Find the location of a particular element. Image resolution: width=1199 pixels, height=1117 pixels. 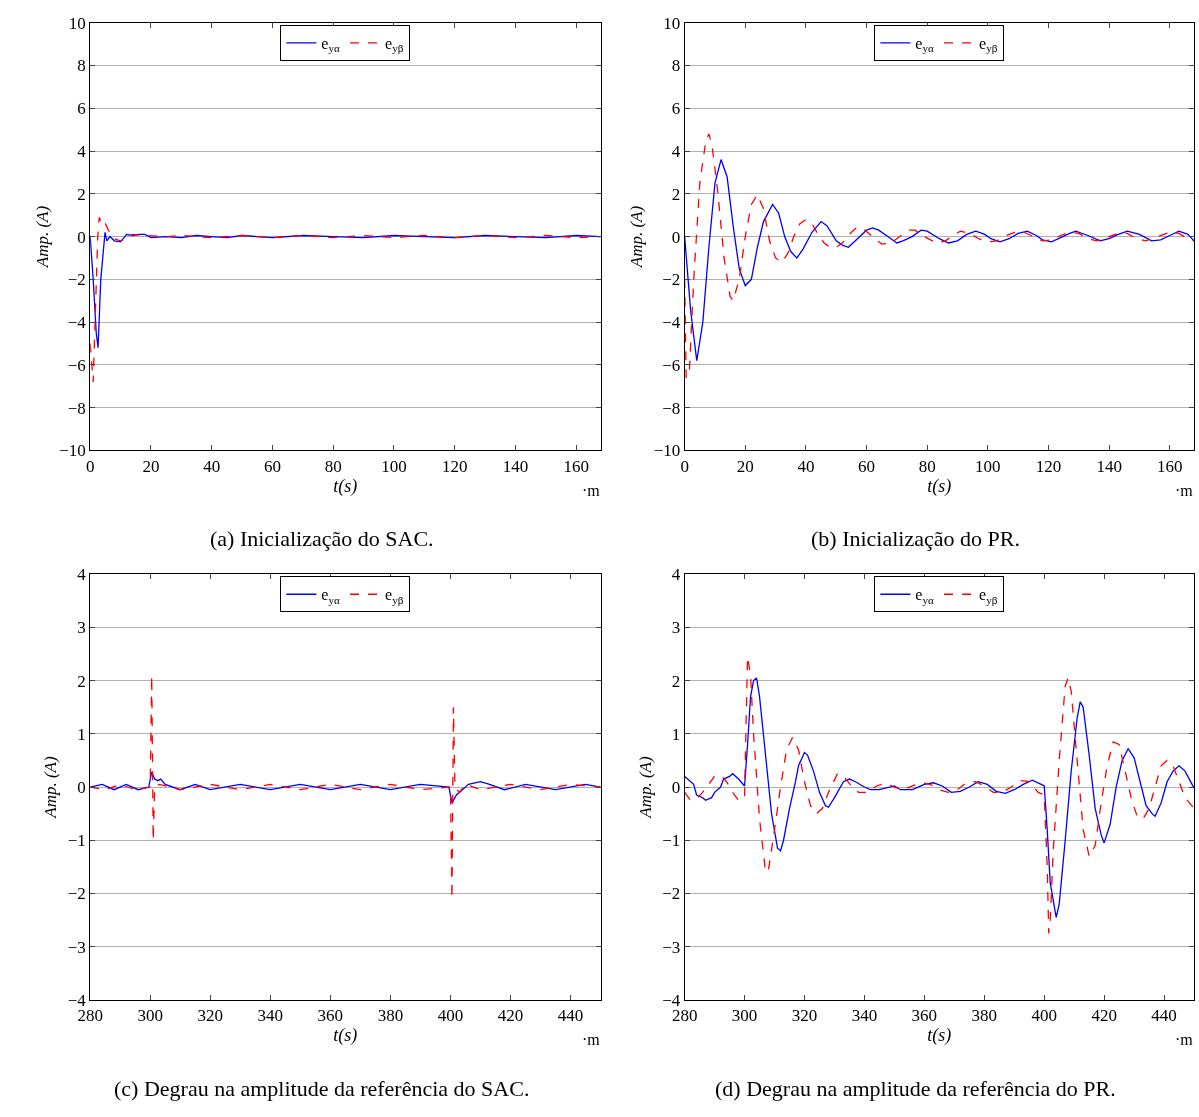

text: (a) Inicialização do SAC. is located at coordinates (322, 538).